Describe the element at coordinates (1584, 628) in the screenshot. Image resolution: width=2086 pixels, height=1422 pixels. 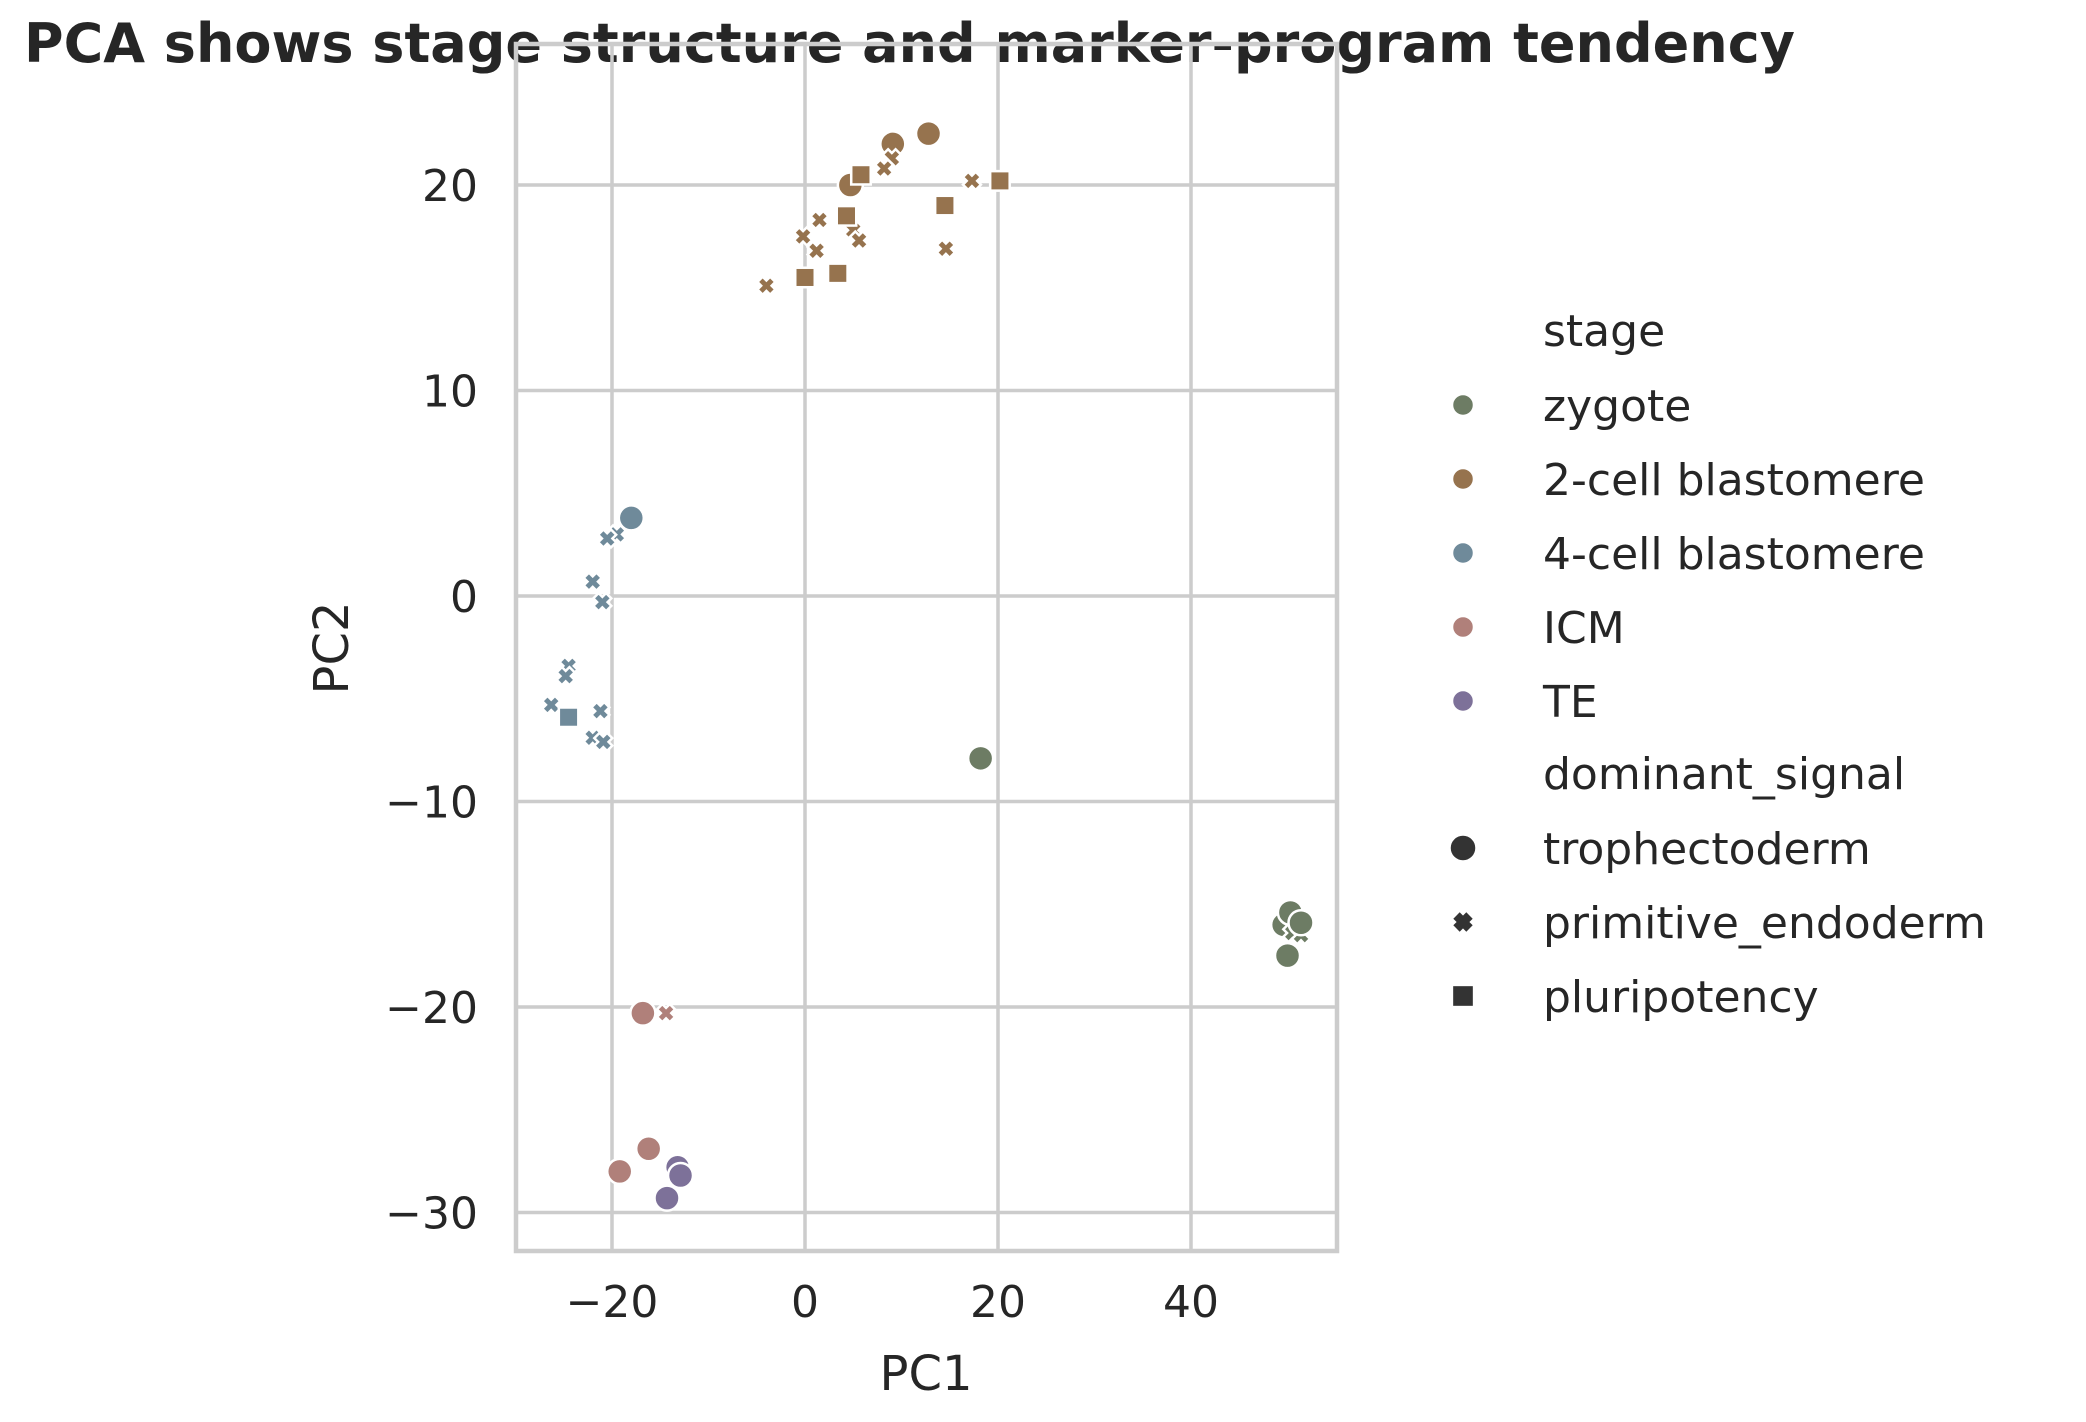
I see `legend-label-icm: ICM` at that location.